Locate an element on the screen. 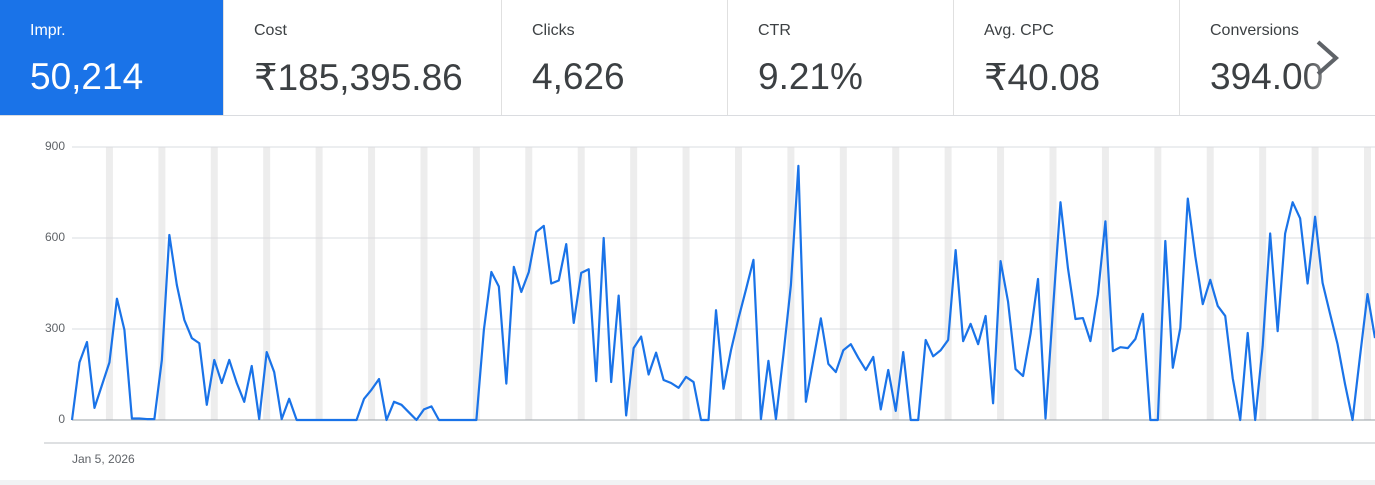  metric-label: Cost is located at coordinates (270, 30).